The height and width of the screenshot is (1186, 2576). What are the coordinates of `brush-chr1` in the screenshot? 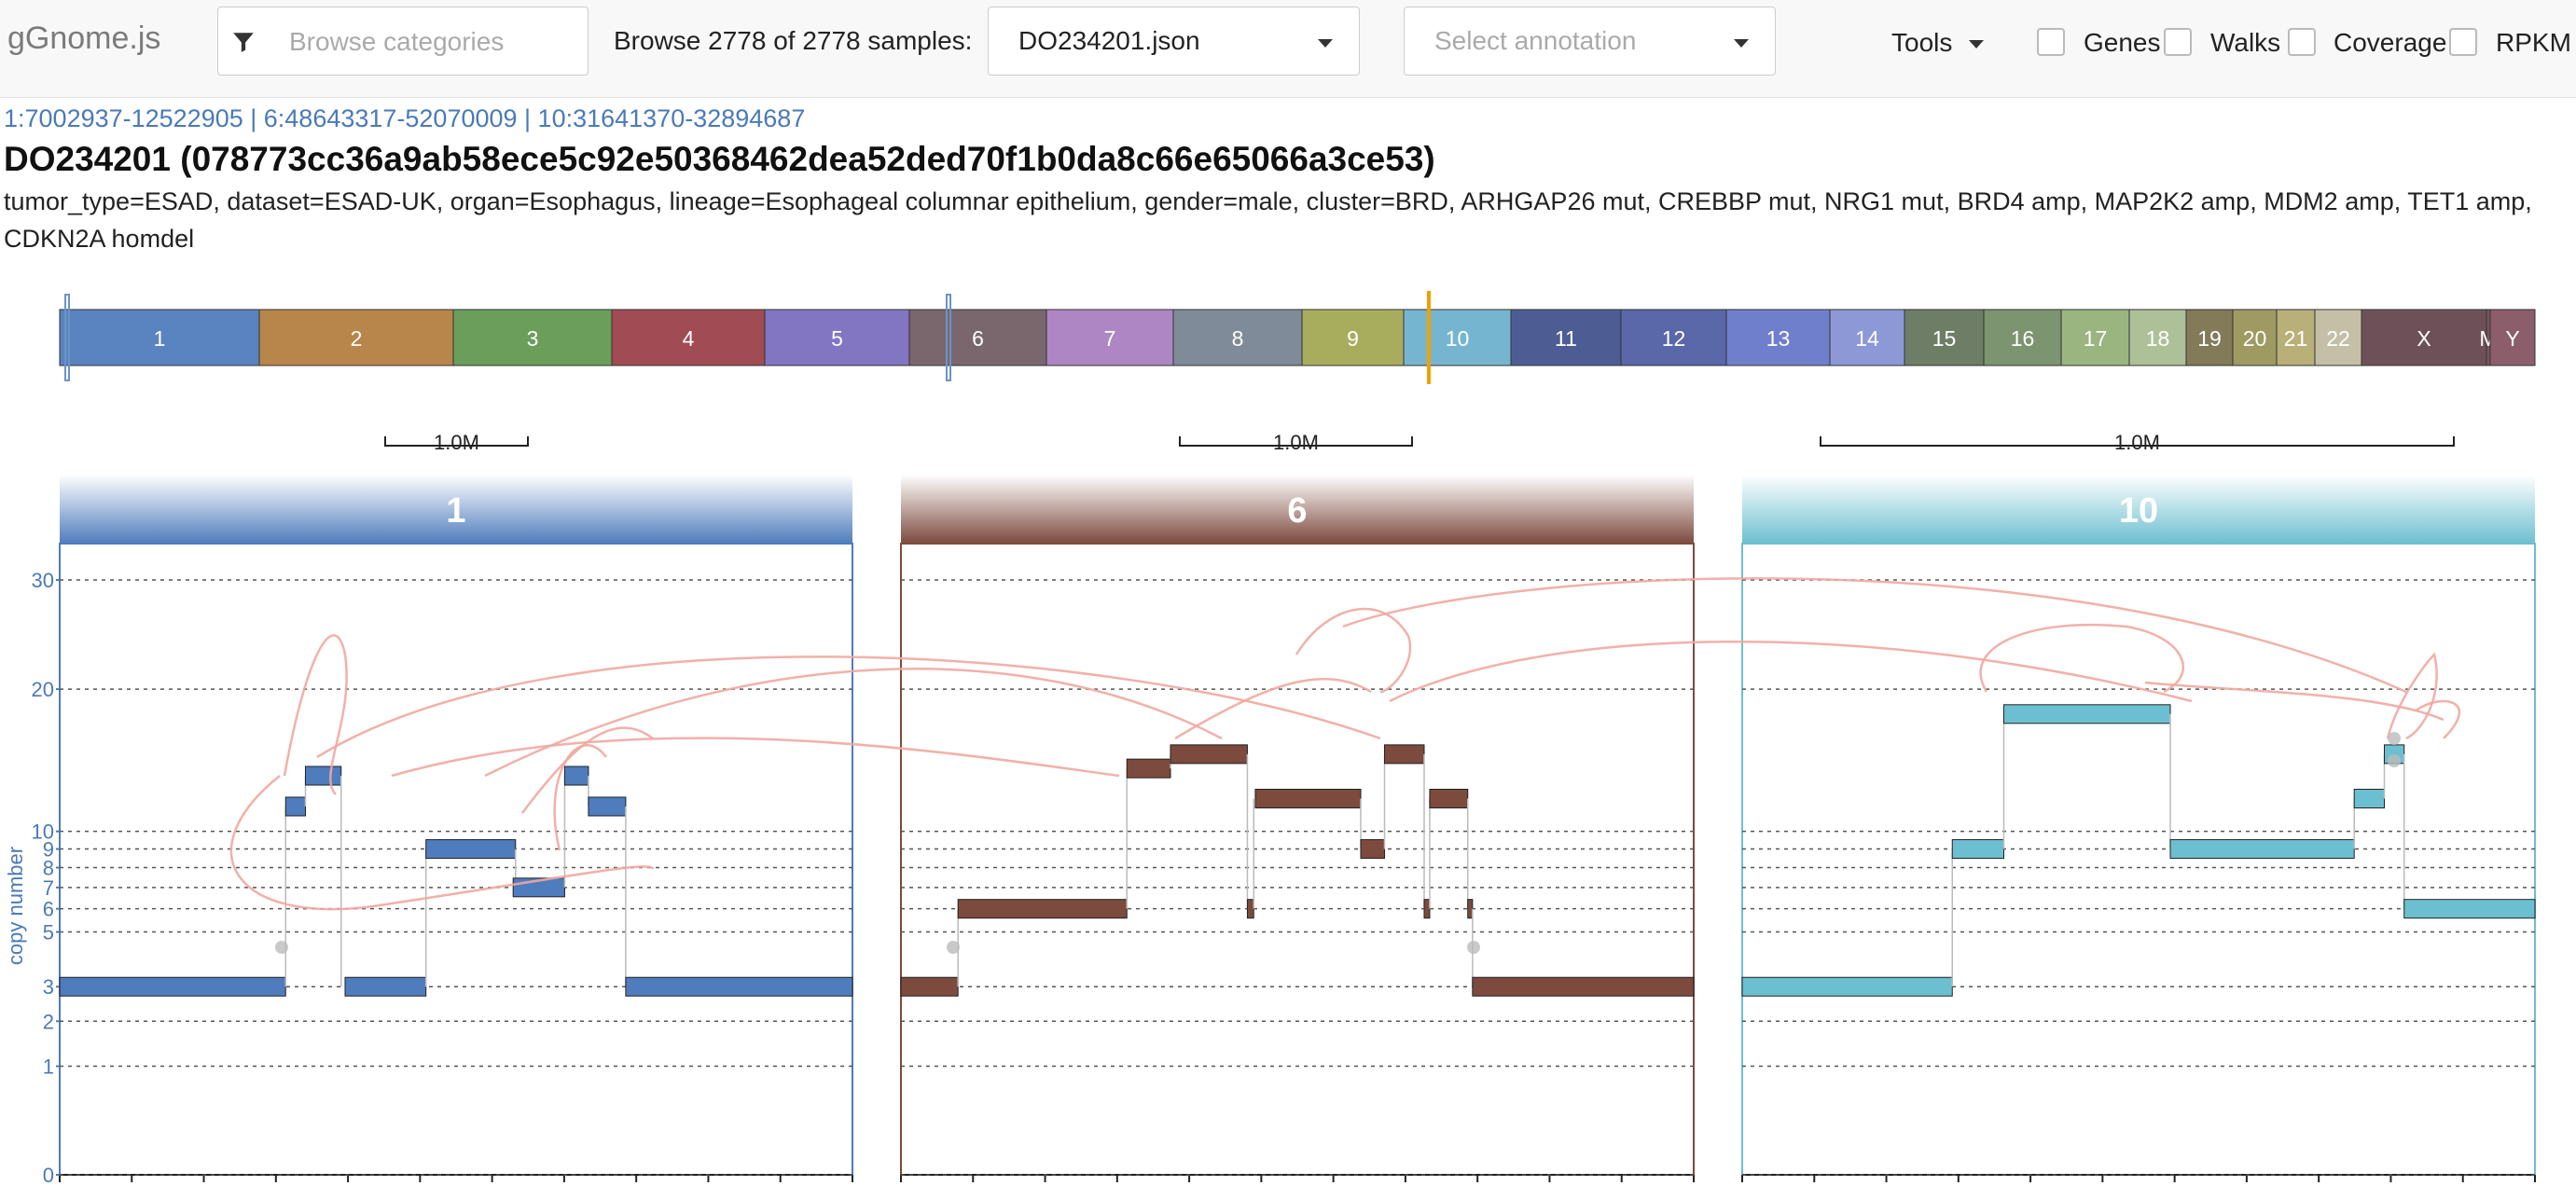 It's located at (67, 337).